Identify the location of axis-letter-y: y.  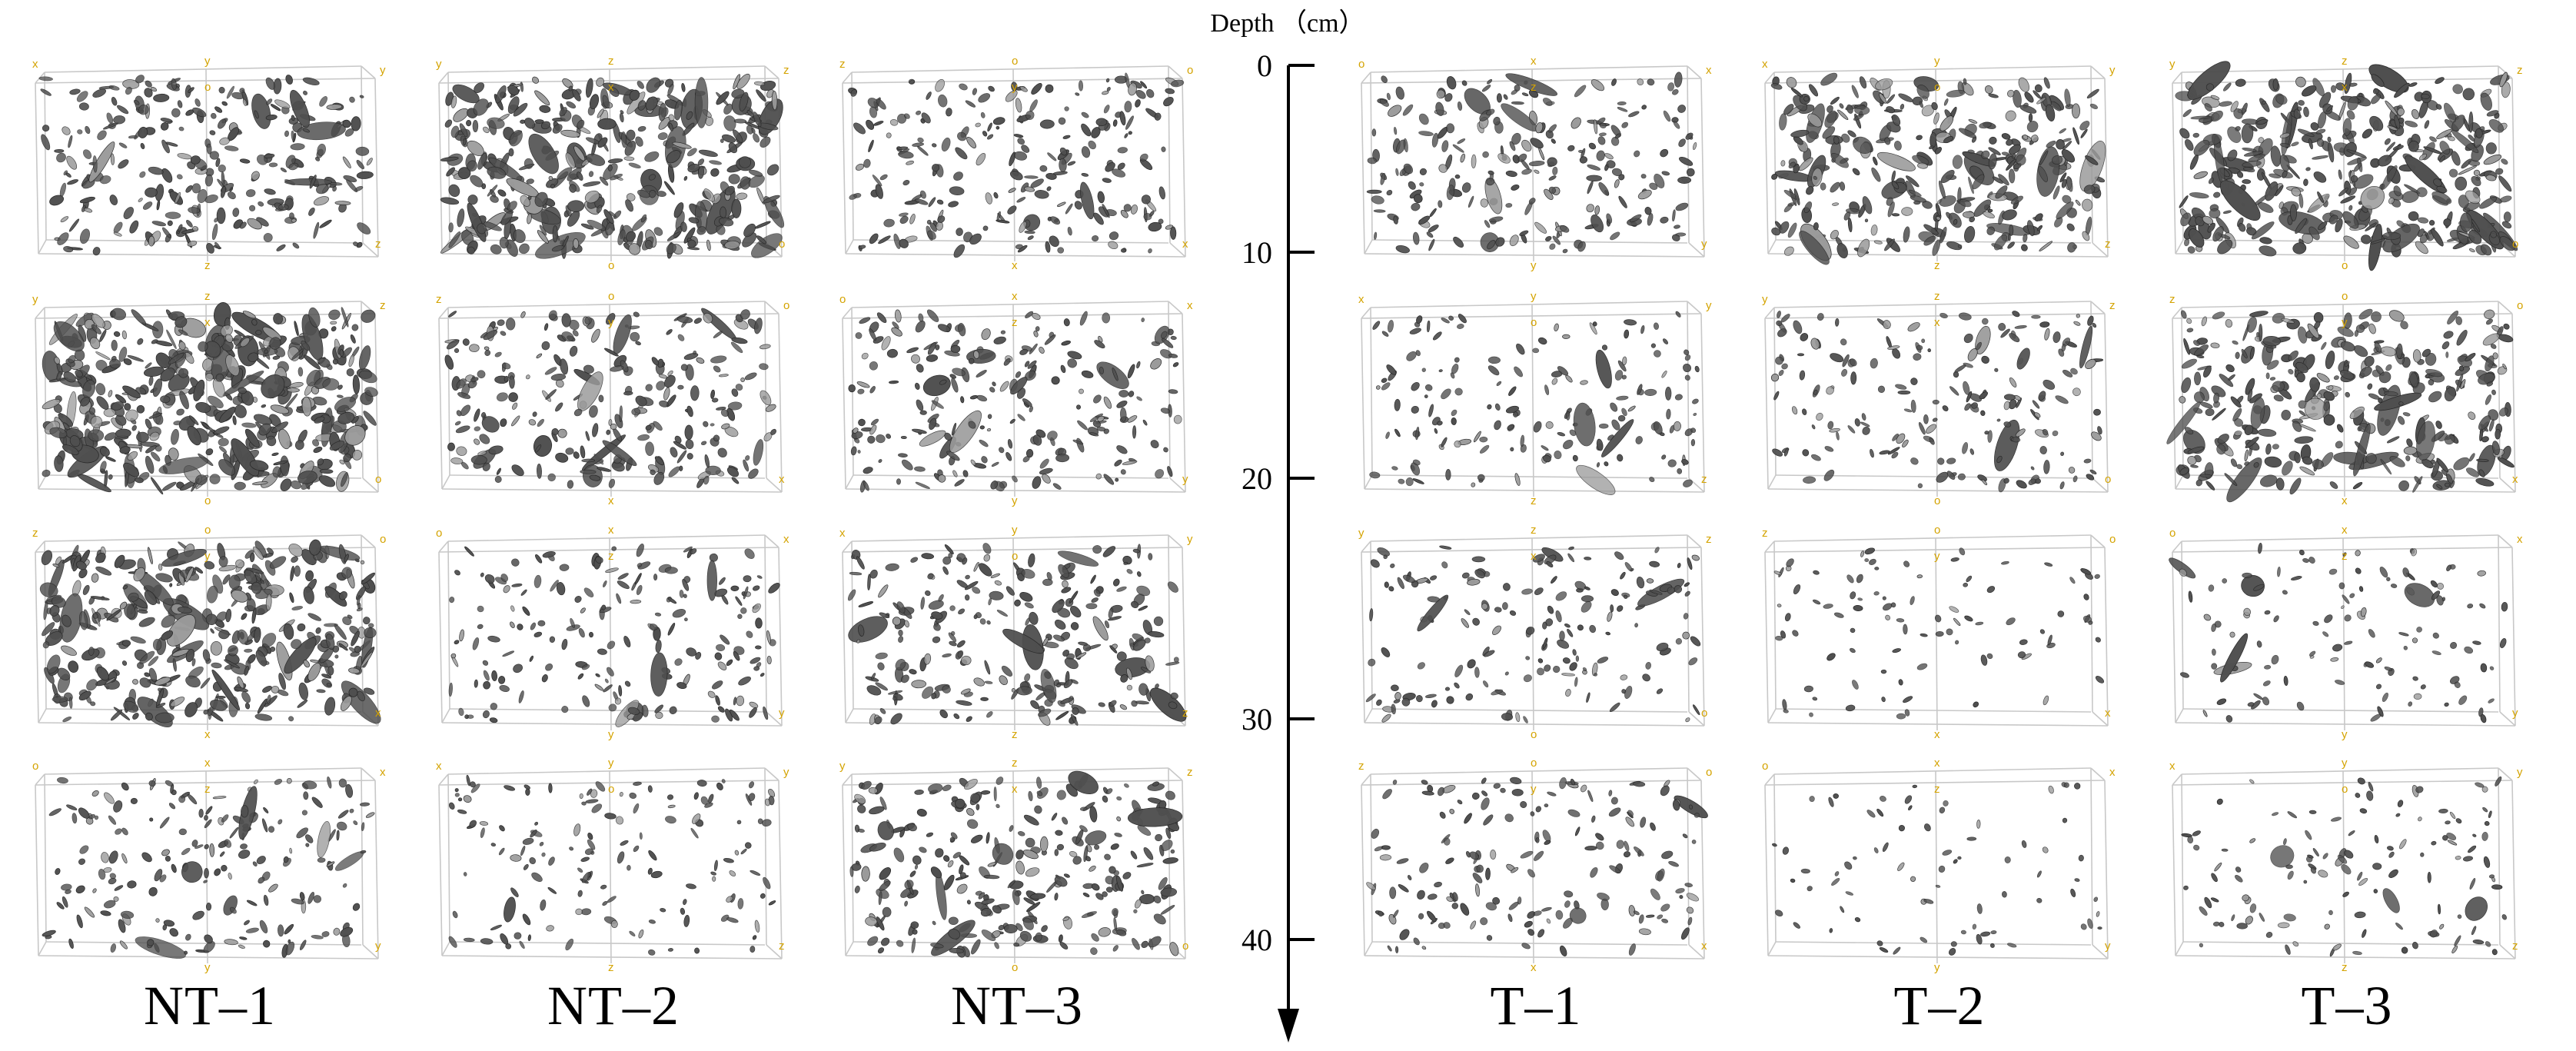
(35, 299).